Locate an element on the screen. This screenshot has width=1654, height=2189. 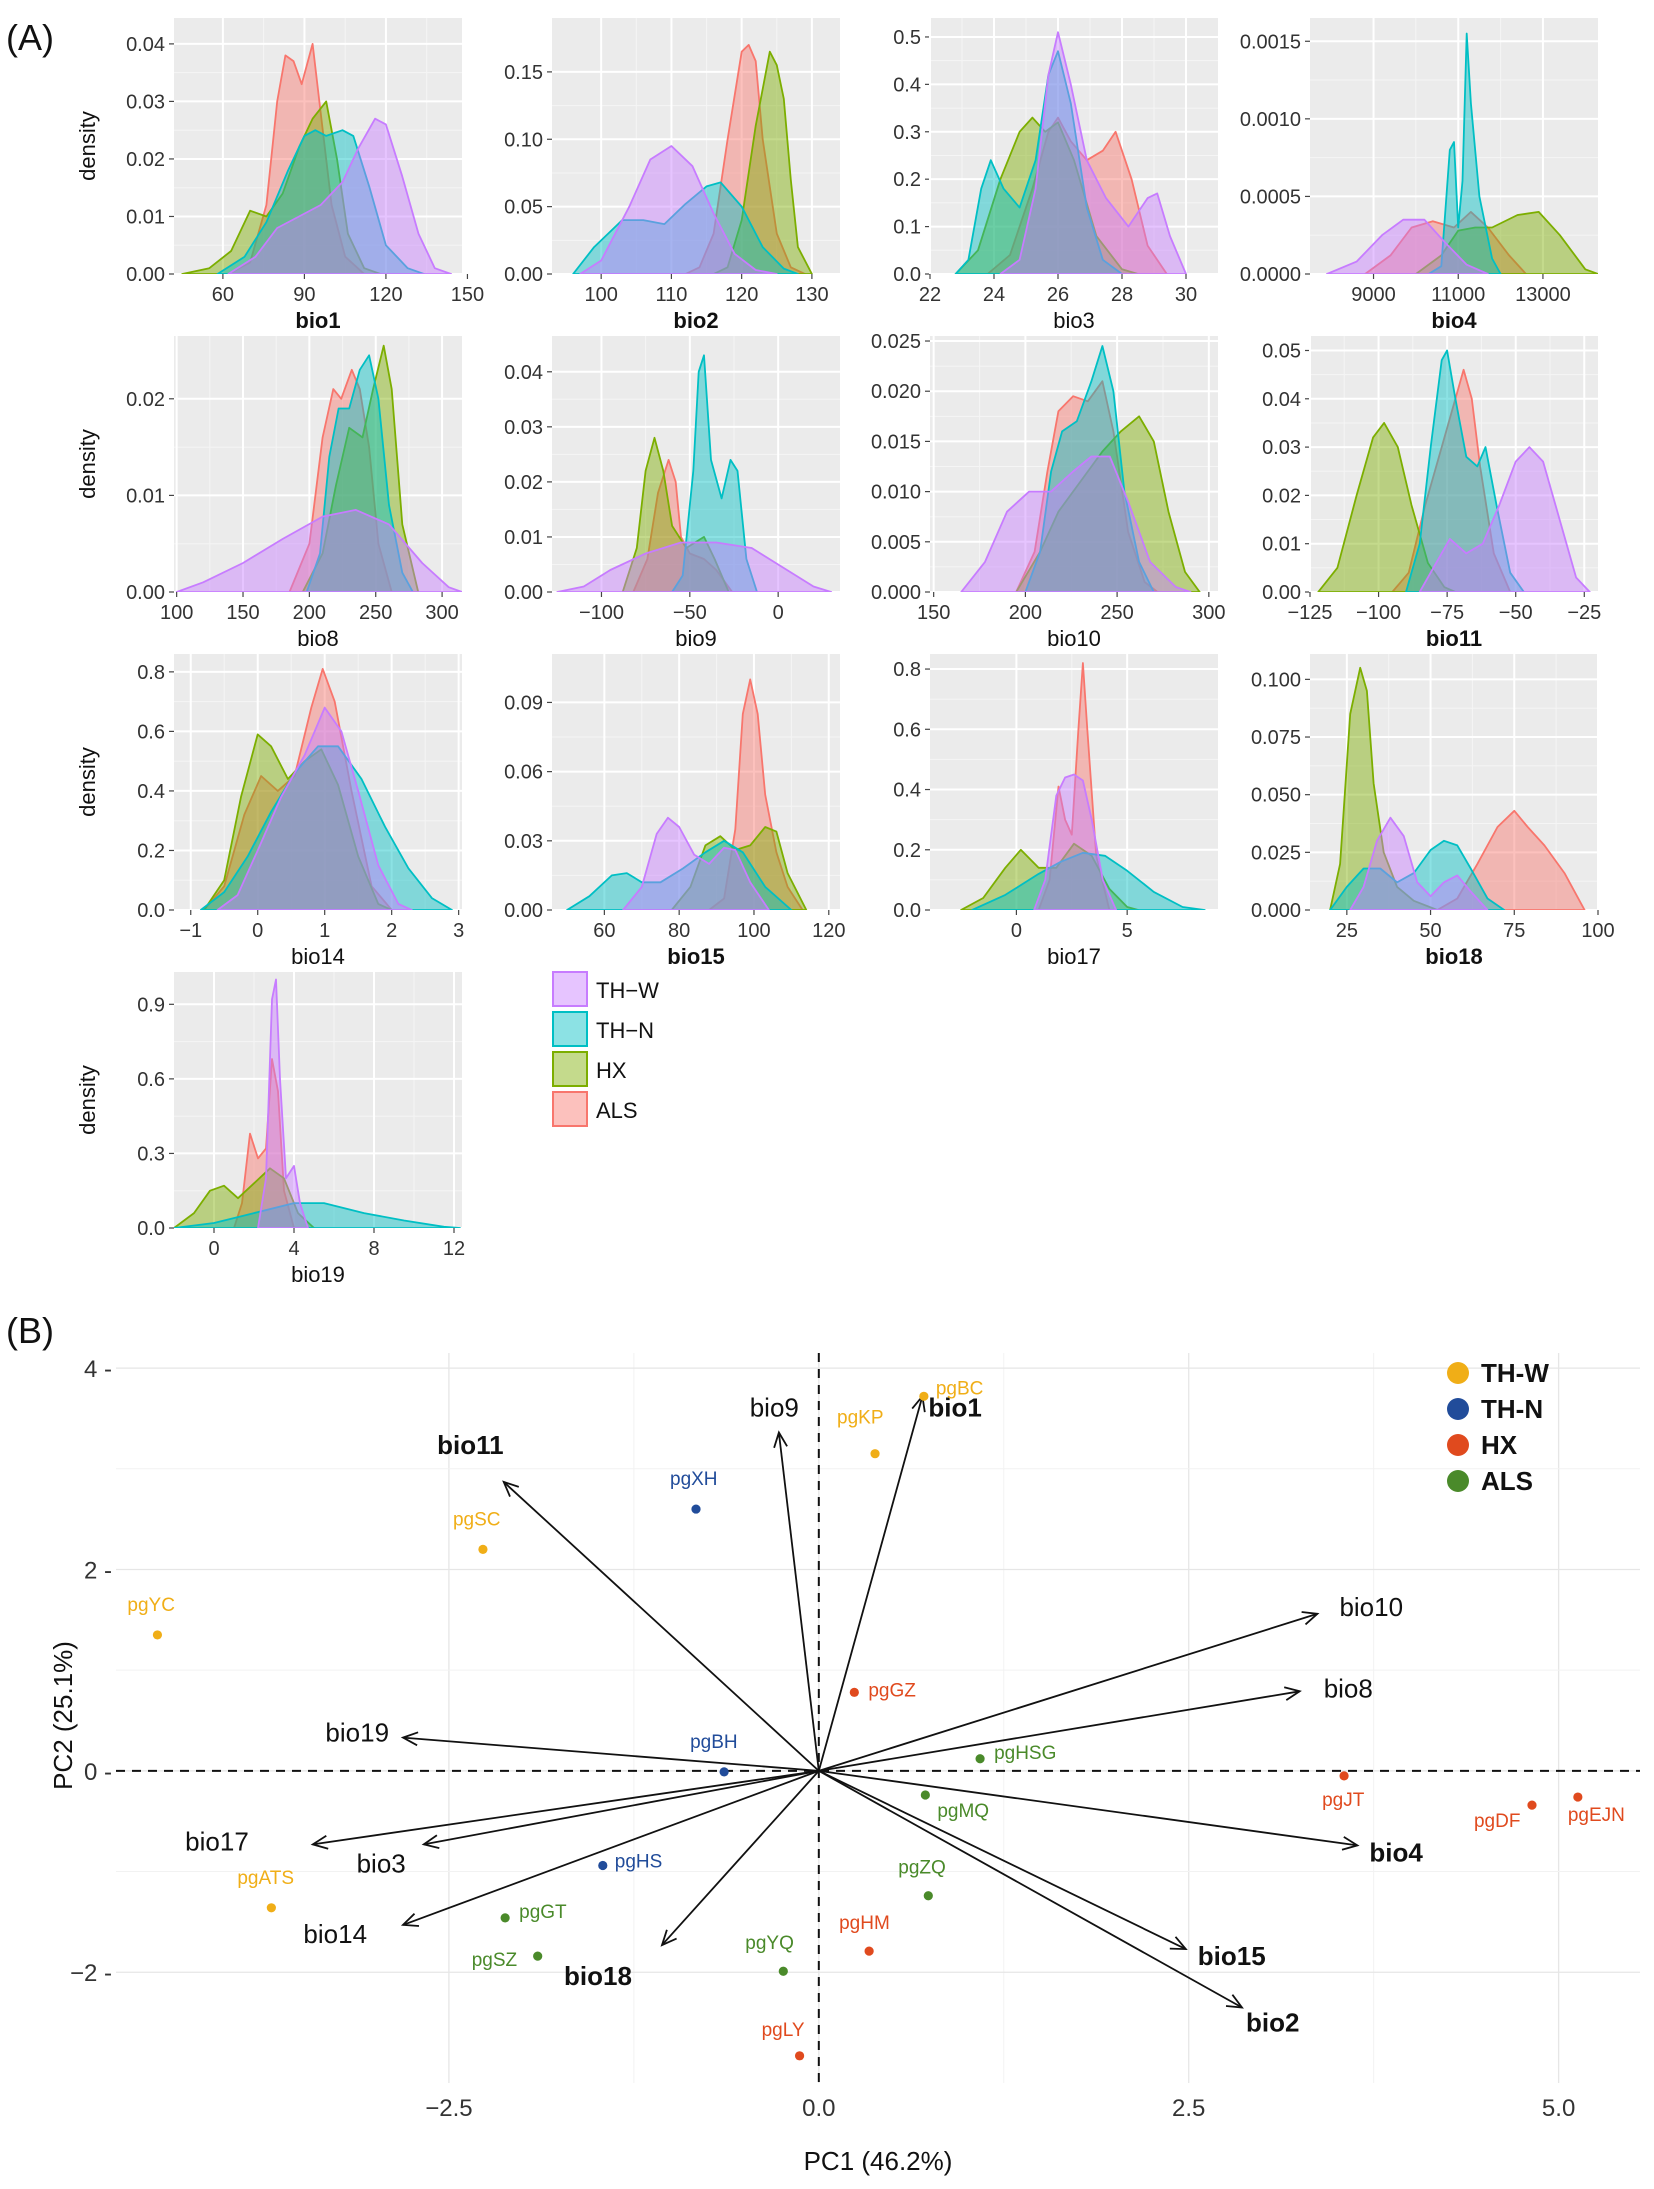
x-tick-label: 8 is located at coordinates (373, 1249).